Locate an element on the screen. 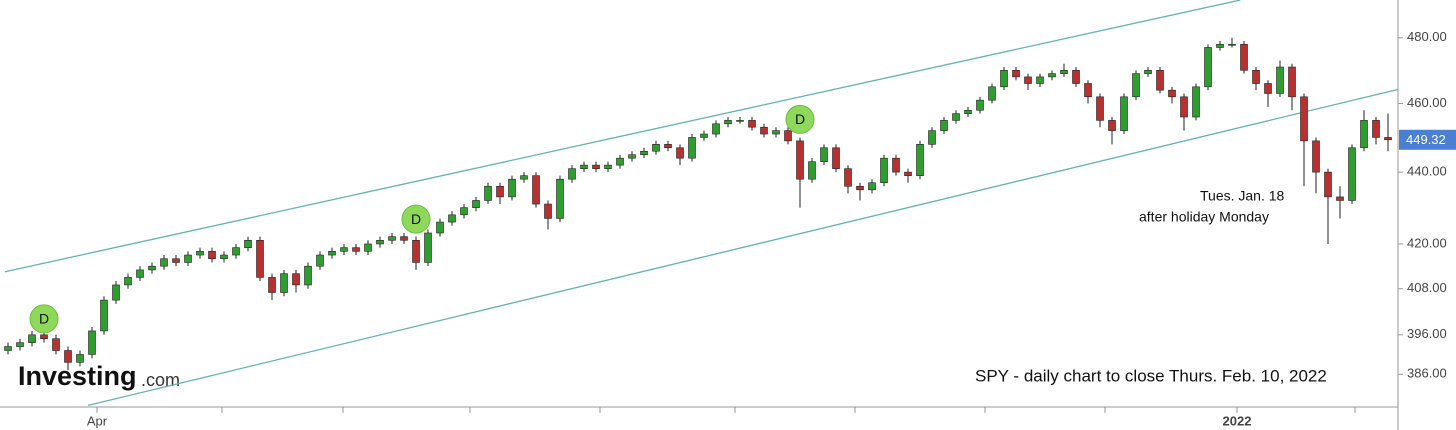  x-tick-label: 2022 is located at coordinates (1237, 420).